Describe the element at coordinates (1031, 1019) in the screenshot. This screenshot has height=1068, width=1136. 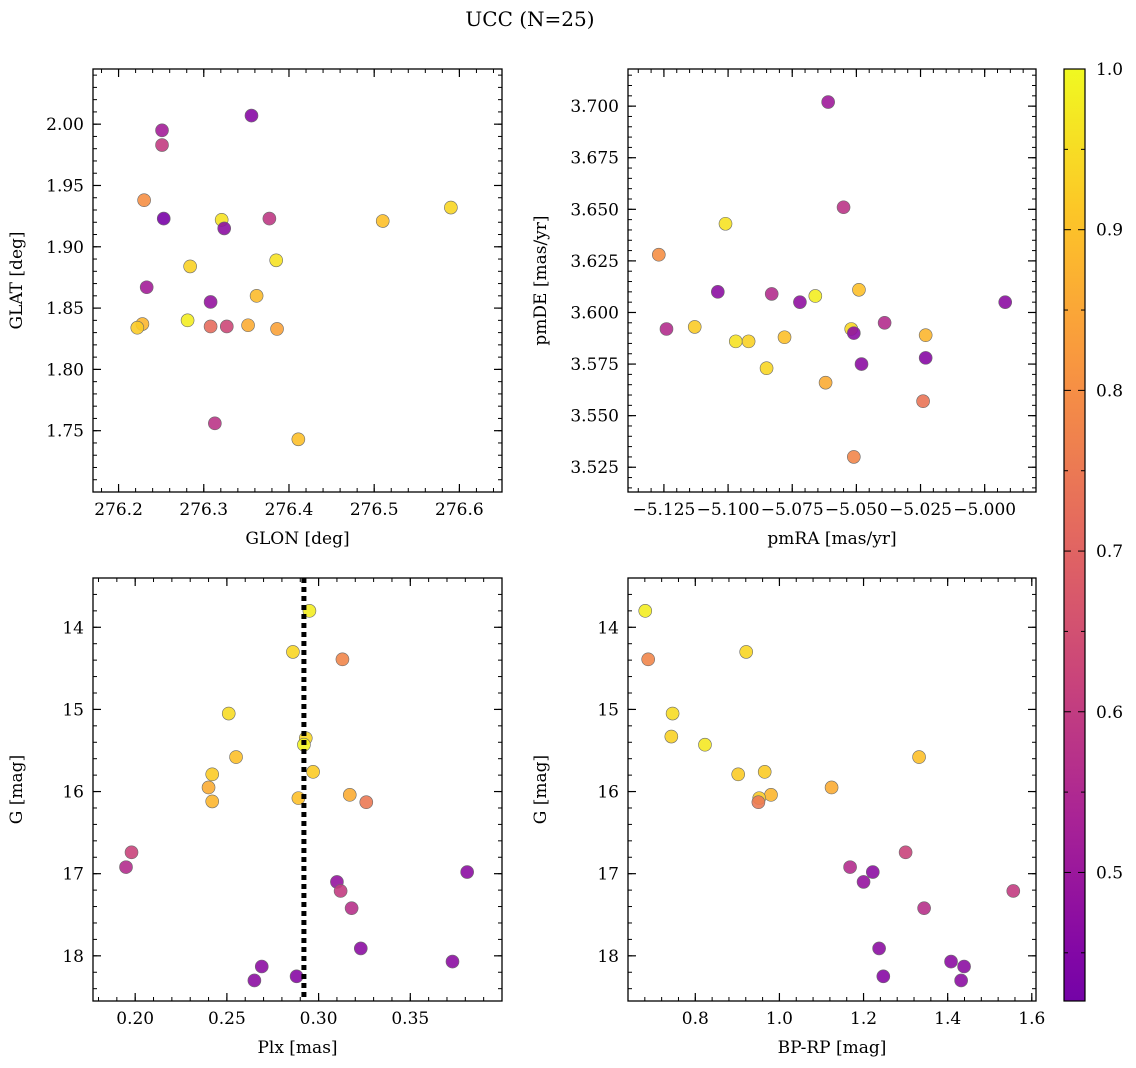
I see `x-tick-label: 1.6` at that location.